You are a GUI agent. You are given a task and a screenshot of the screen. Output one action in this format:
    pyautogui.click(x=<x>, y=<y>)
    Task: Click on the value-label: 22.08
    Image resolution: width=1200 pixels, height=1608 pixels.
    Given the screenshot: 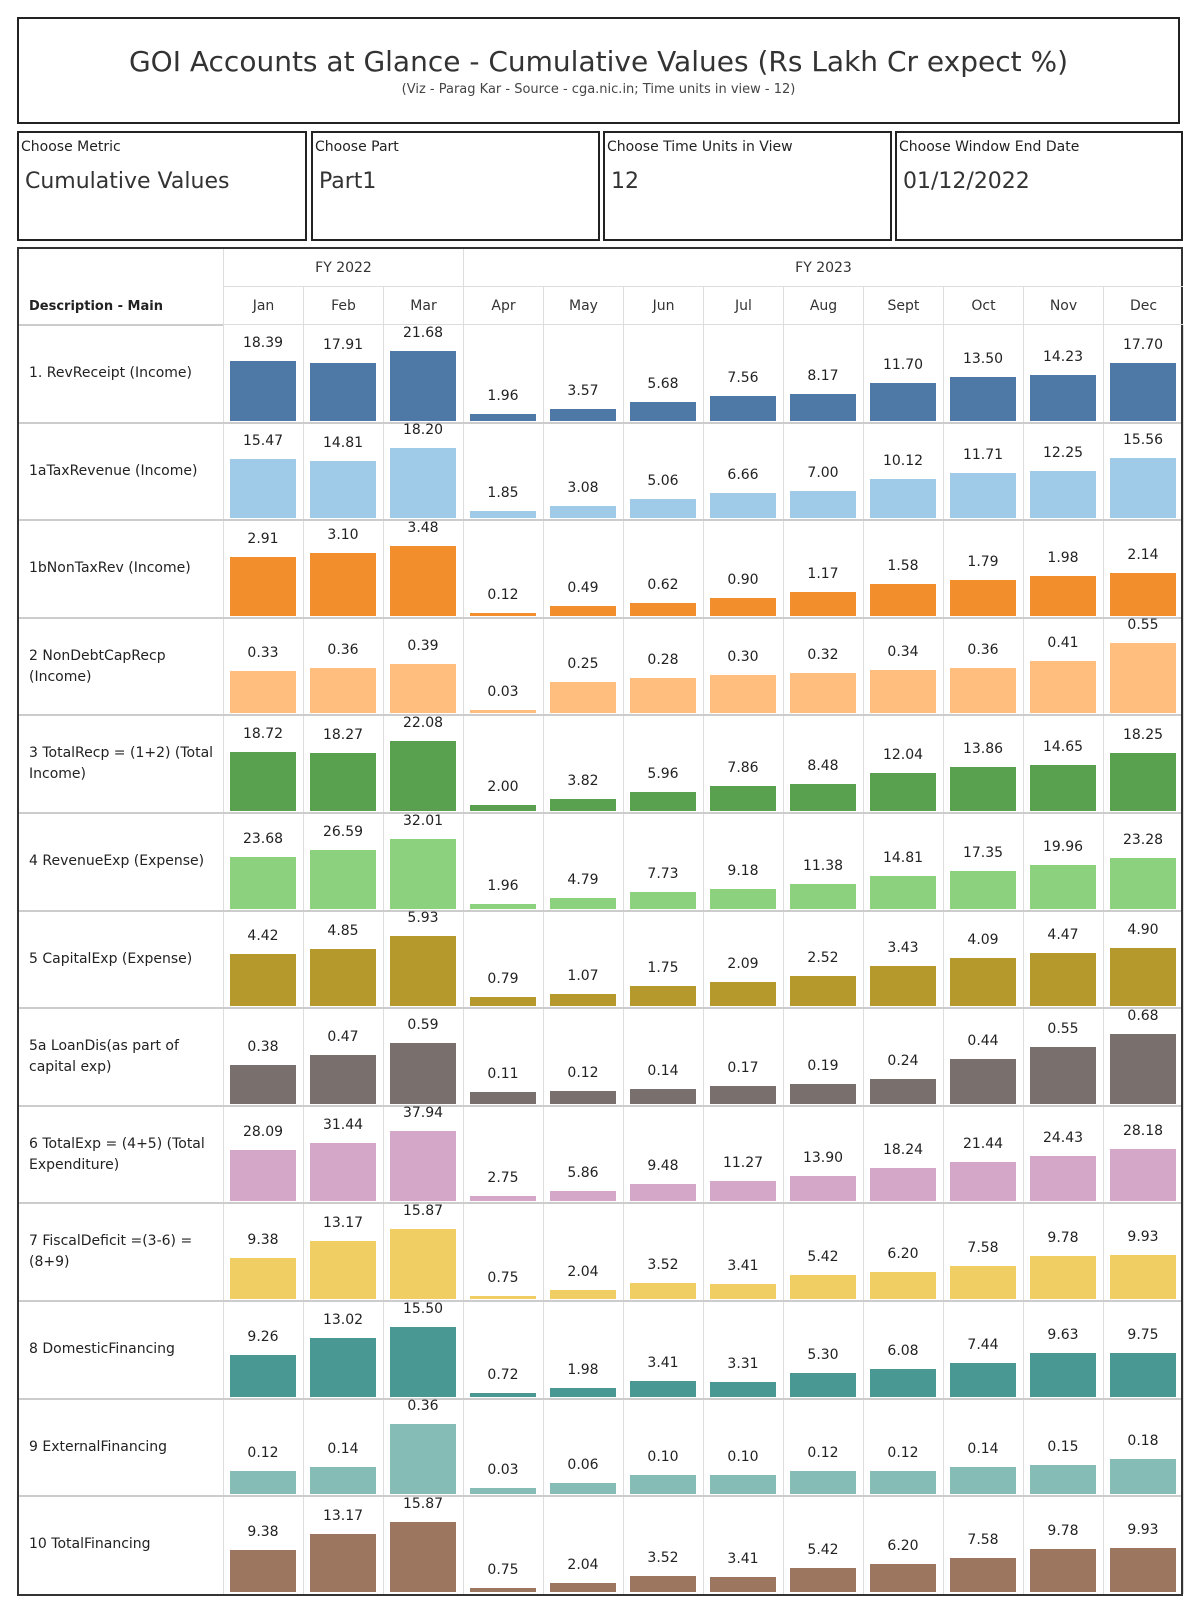 What is the action you would take?
    pyautogui.click(x=423, y=723)
    